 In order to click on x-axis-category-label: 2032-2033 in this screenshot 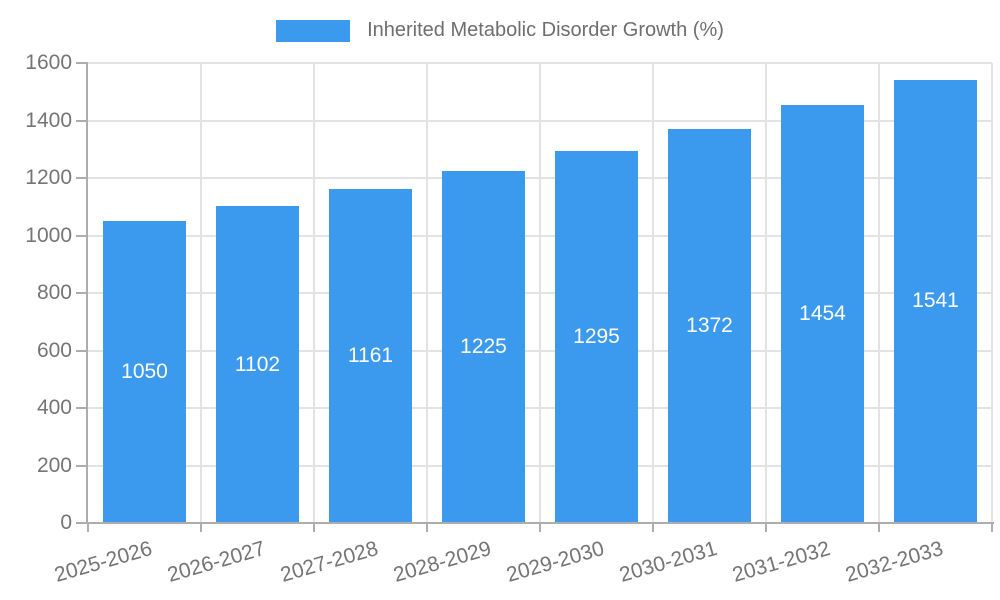, I will do `click(894, 562)`.